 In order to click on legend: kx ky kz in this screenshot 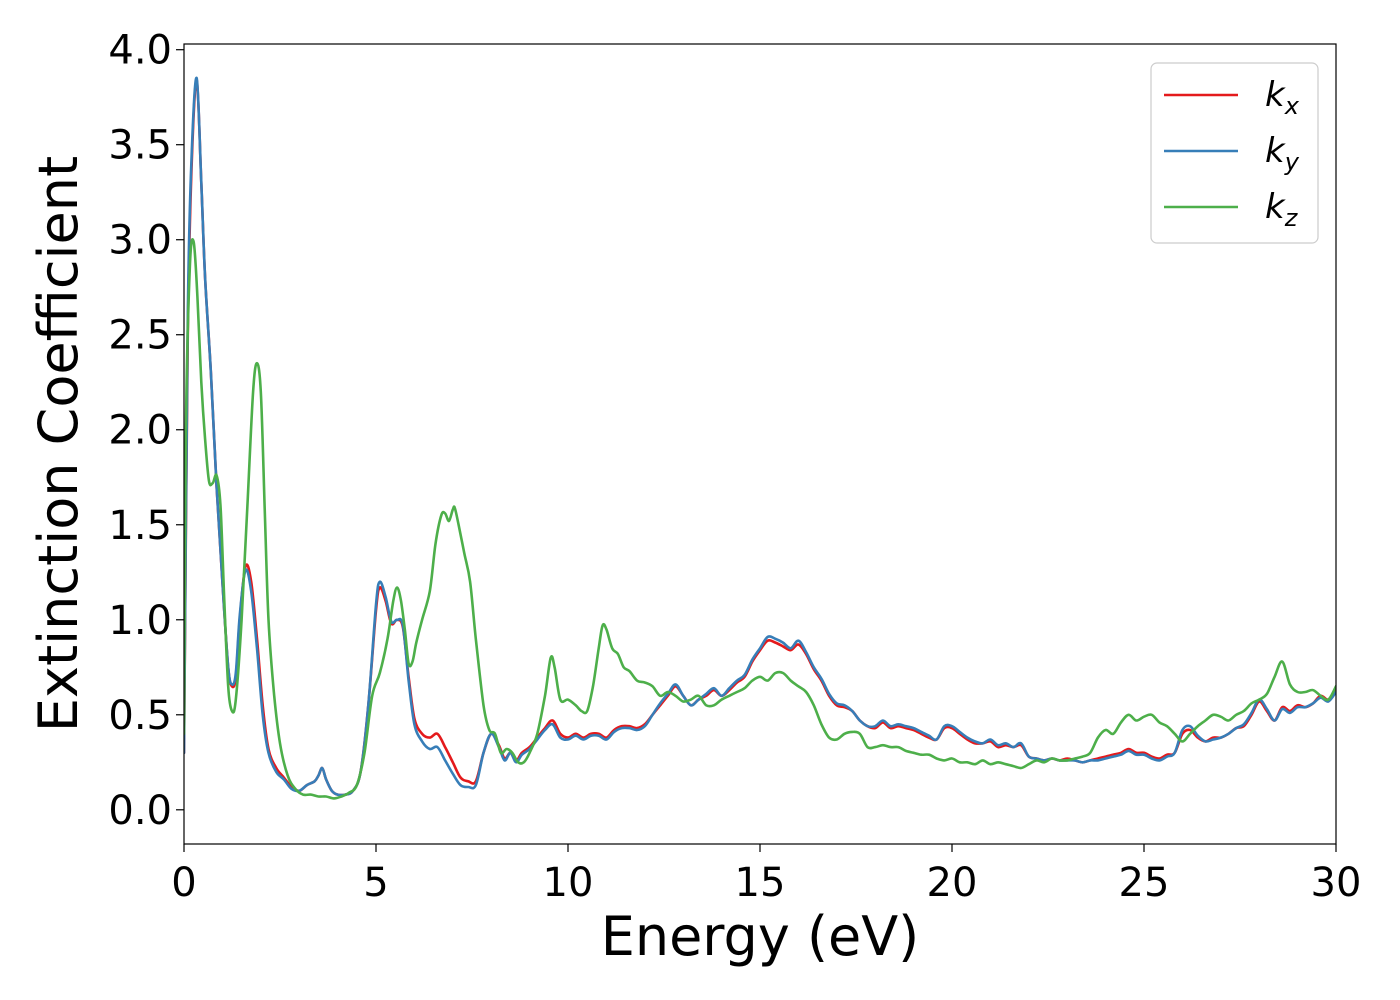, I will do `click(1234, 153)`.